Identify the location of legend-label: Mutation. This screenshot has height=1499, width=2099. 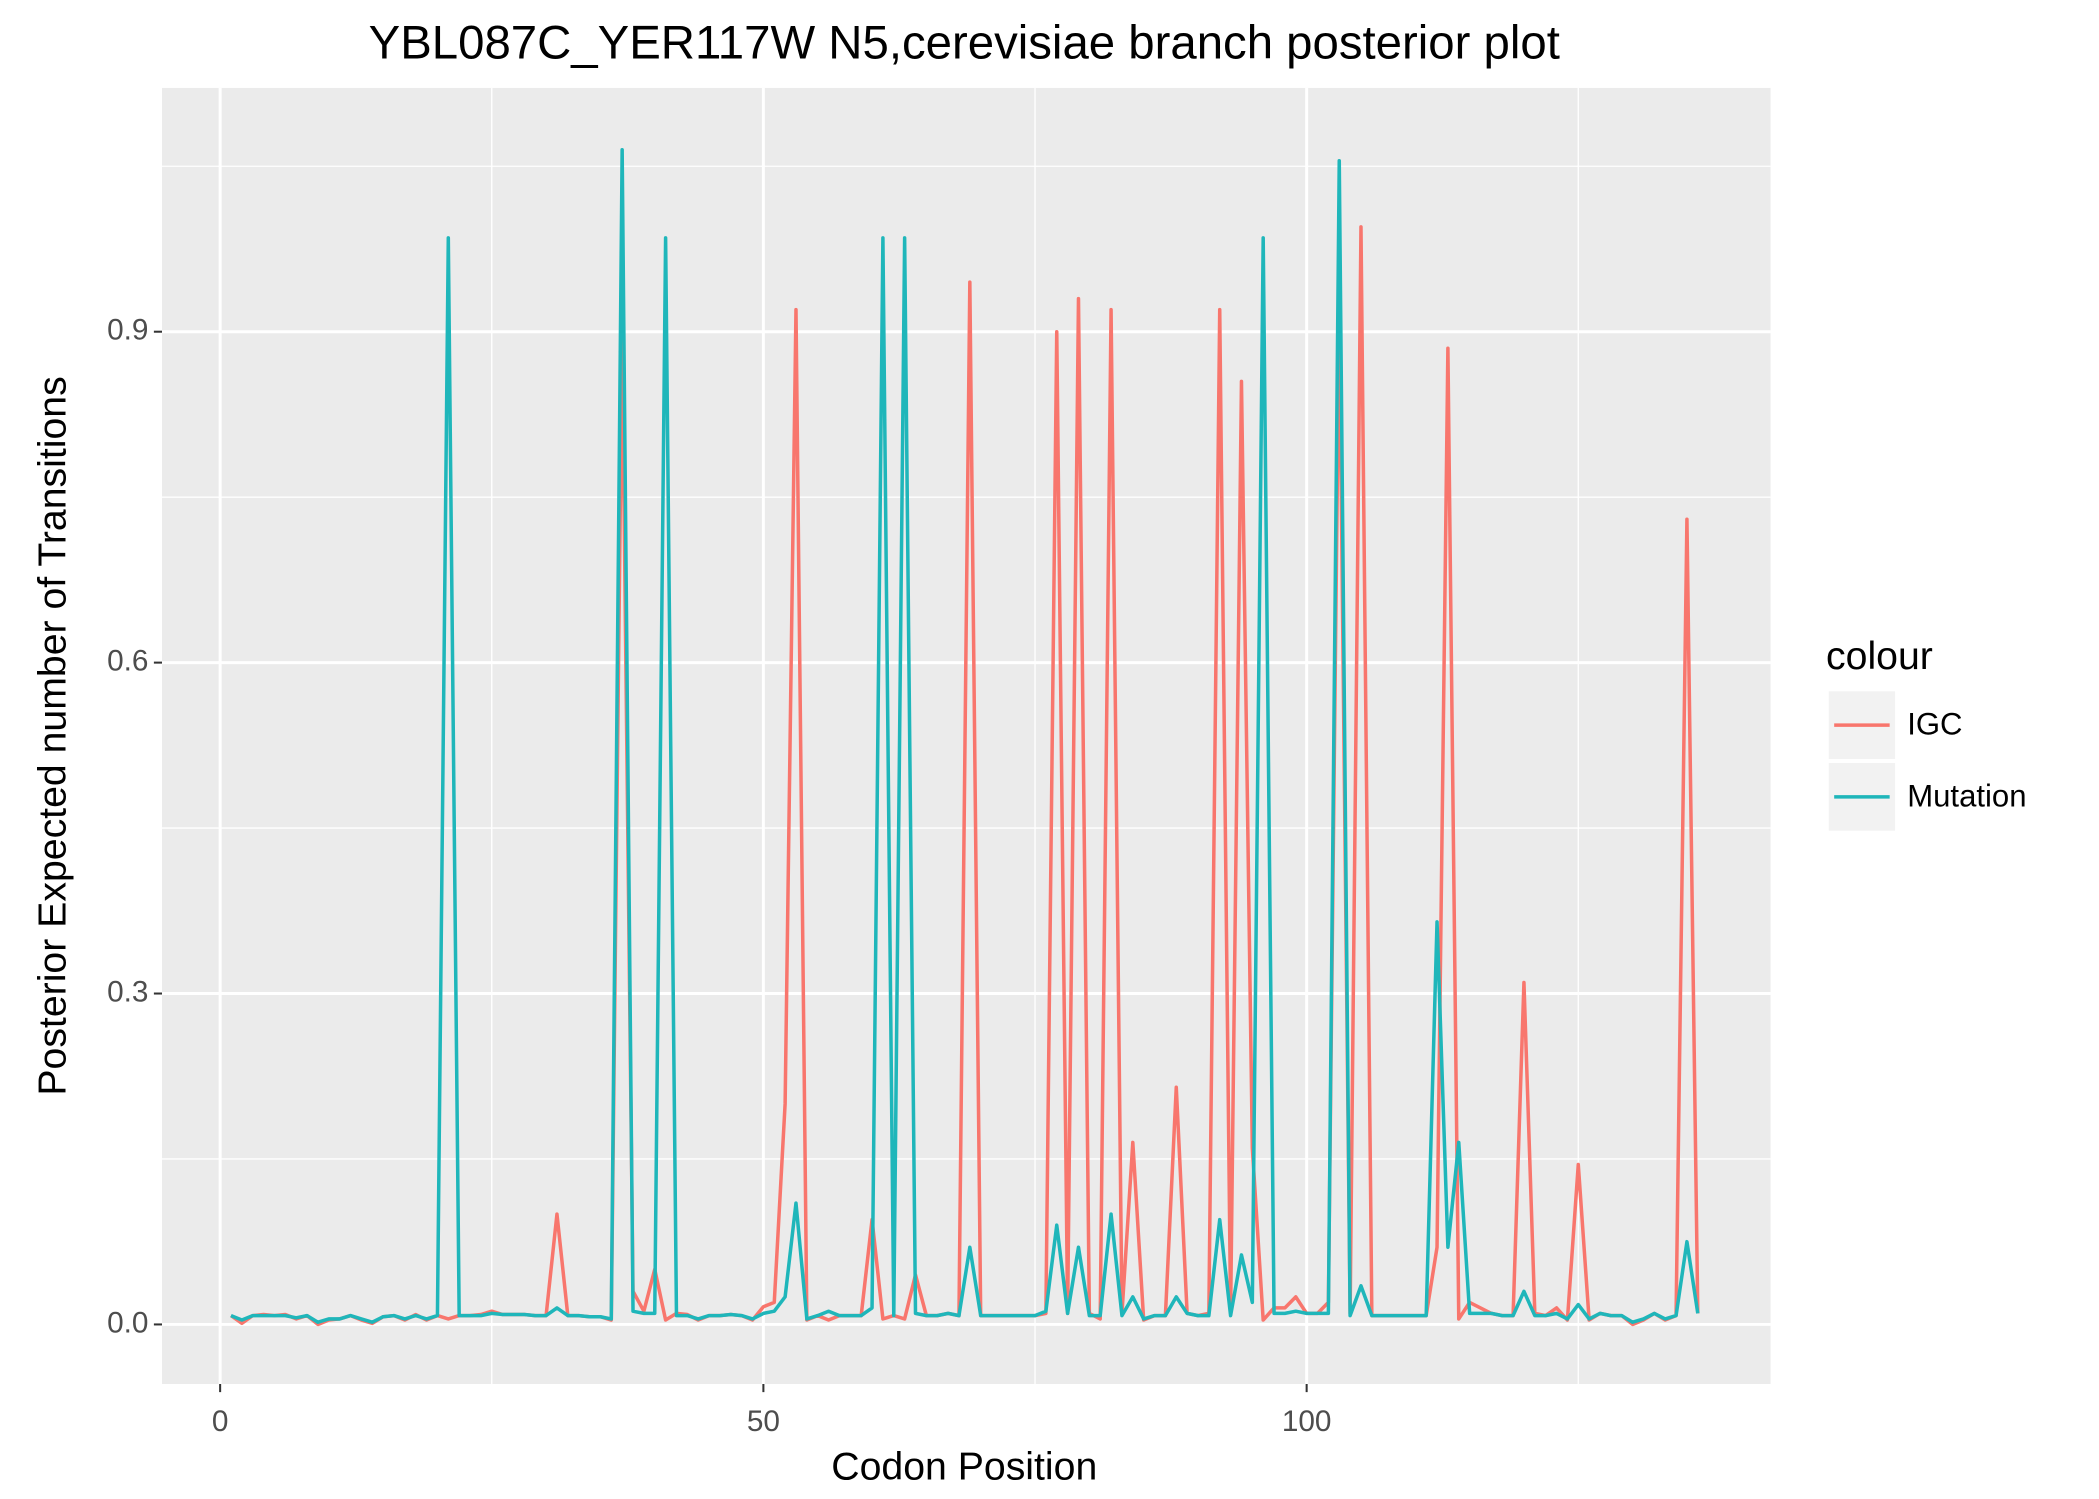
(1966, 795).